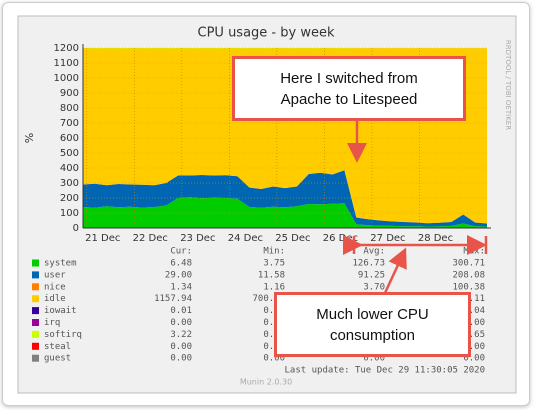  Describe the element at coordinates (468, 264) in the screenshot. I see `stats-cell: 300.71` at that location.